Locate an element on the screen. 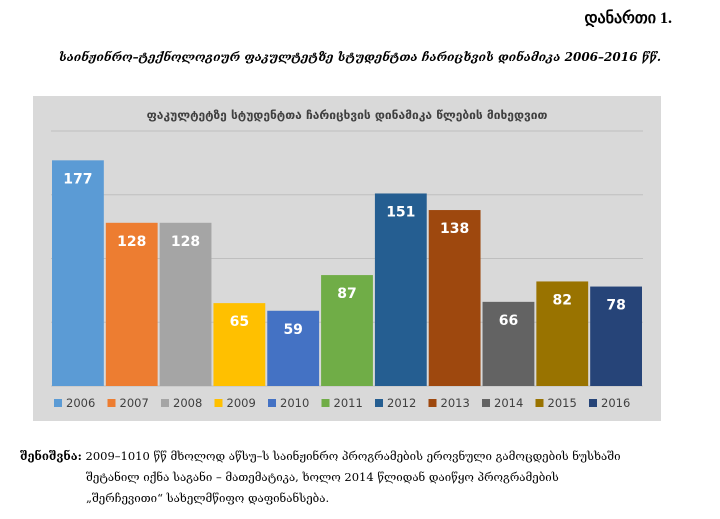 The height and width of the screenshot is (519, 720). legend-label-2011: 2011 is located at coordinates (348, 403).